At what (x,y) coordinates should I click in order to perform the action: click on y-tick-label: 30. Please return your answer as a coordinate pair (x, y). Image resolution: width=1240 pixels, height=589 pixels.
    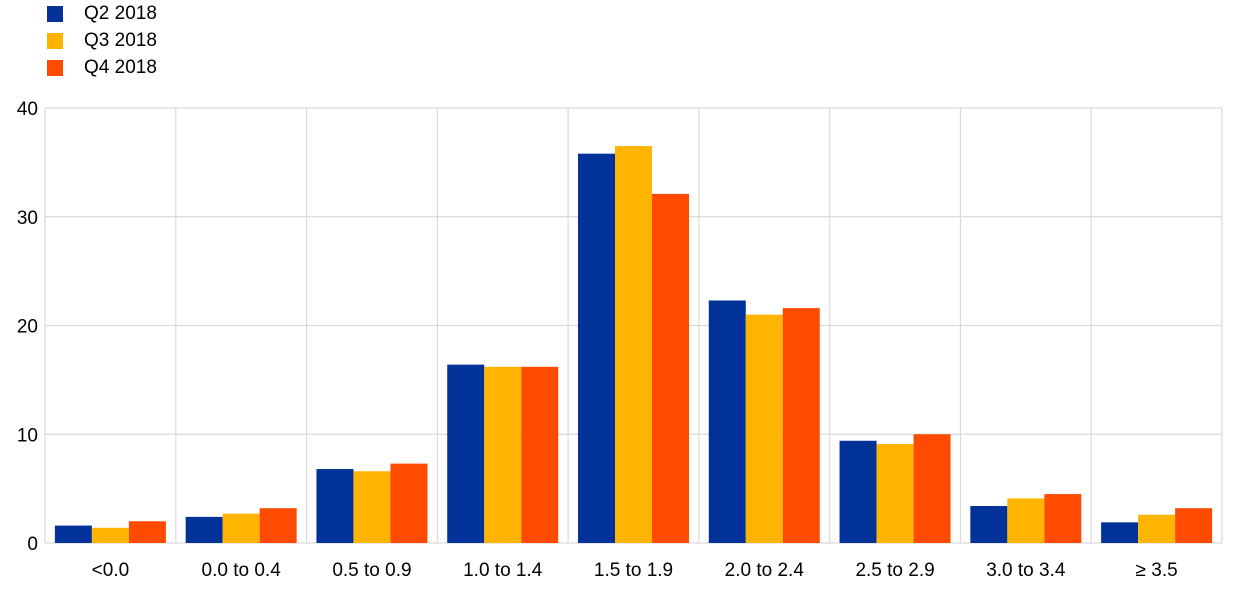
    Looking at the image, I should click on (27, 218).